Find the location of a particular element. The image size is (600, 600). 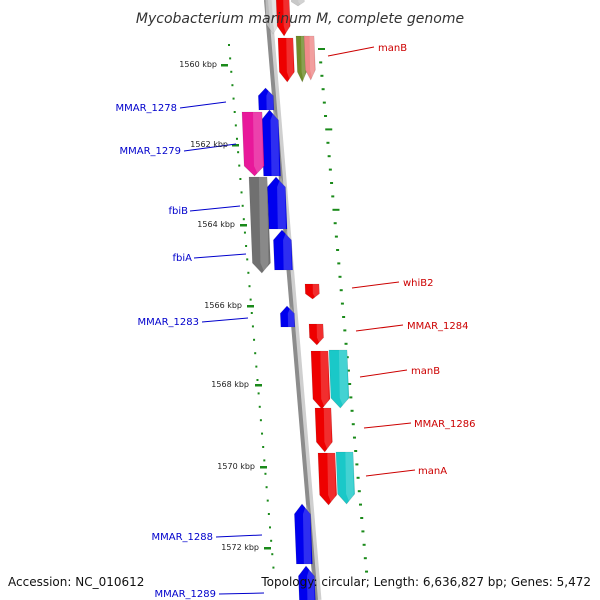

gene-label-mmar-1289: MMAR_1289 is located at coordinates (186, 594).